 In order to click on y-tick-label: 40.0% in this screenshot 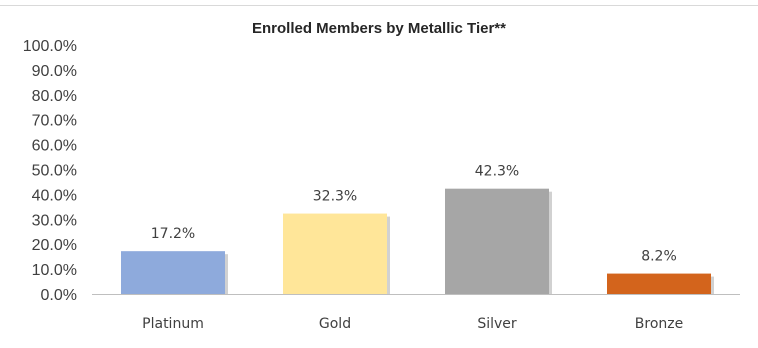, I will do `click(54, 195)`.